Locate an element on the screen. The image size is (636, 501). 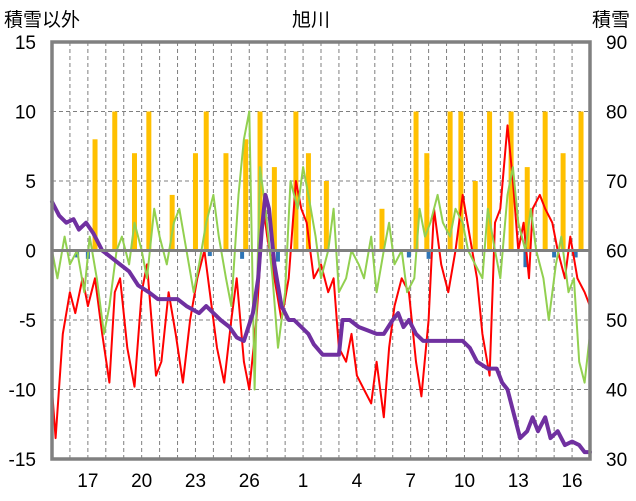
chart-title: 旭川 is located at coordinates (311, 20).